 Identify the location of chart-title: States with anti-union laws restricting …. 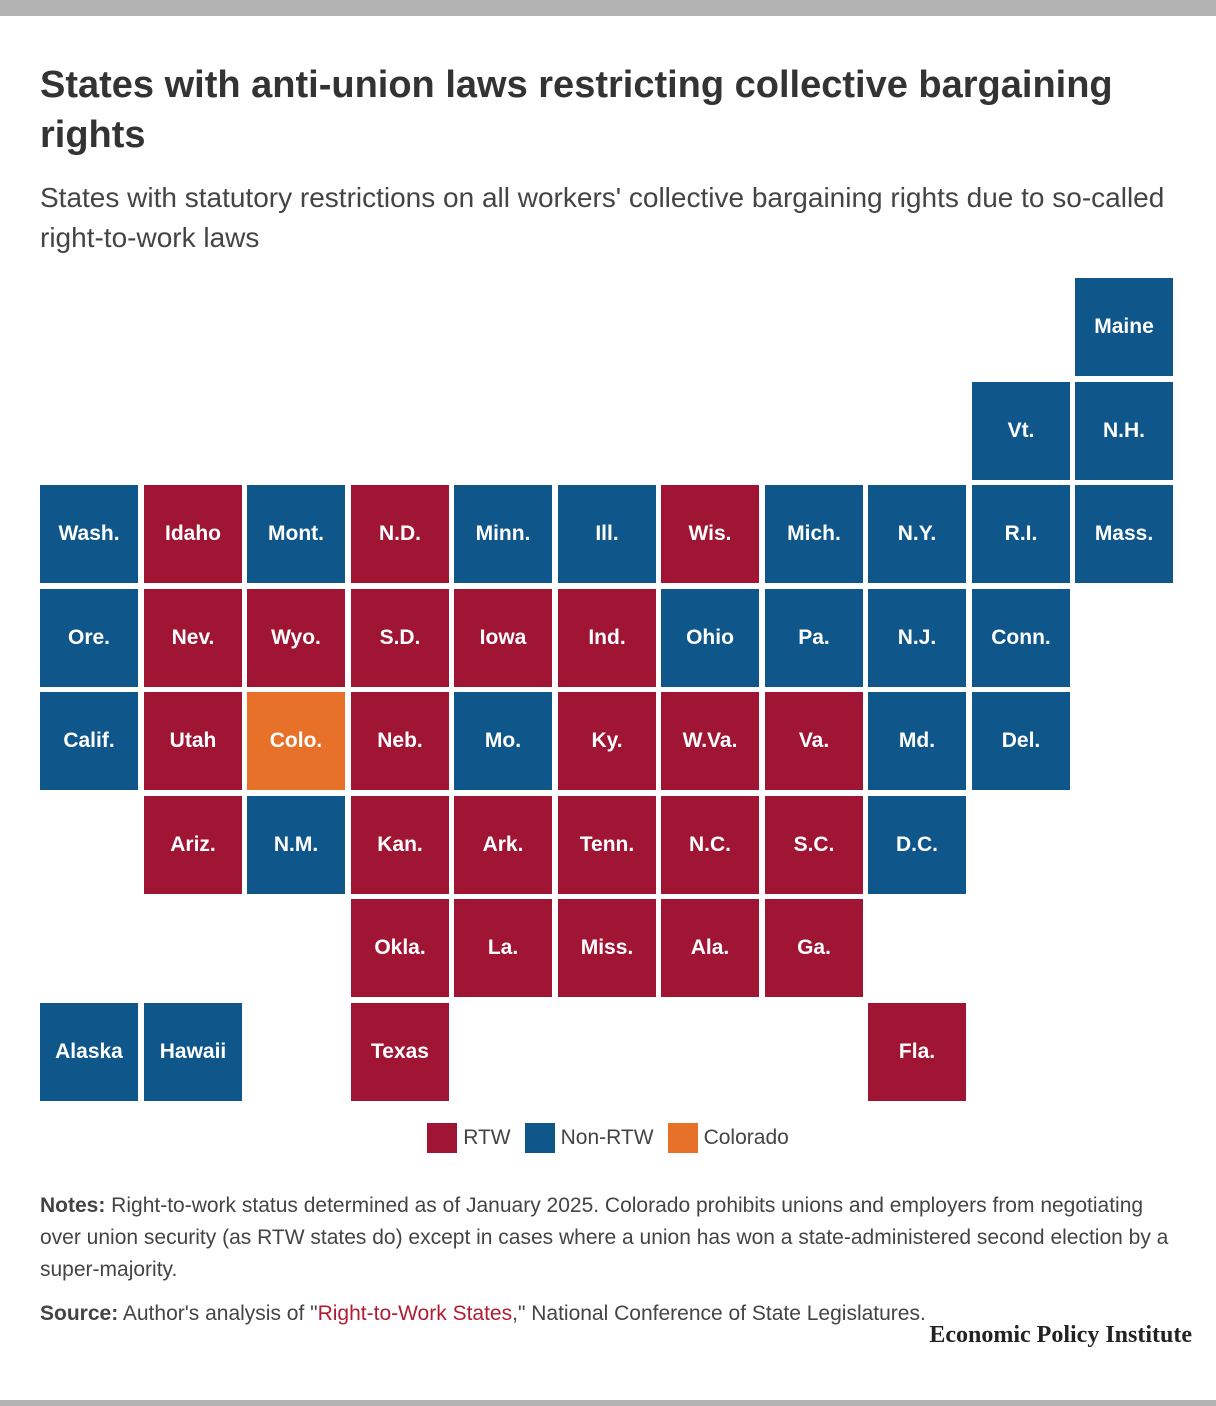
(576, 110).